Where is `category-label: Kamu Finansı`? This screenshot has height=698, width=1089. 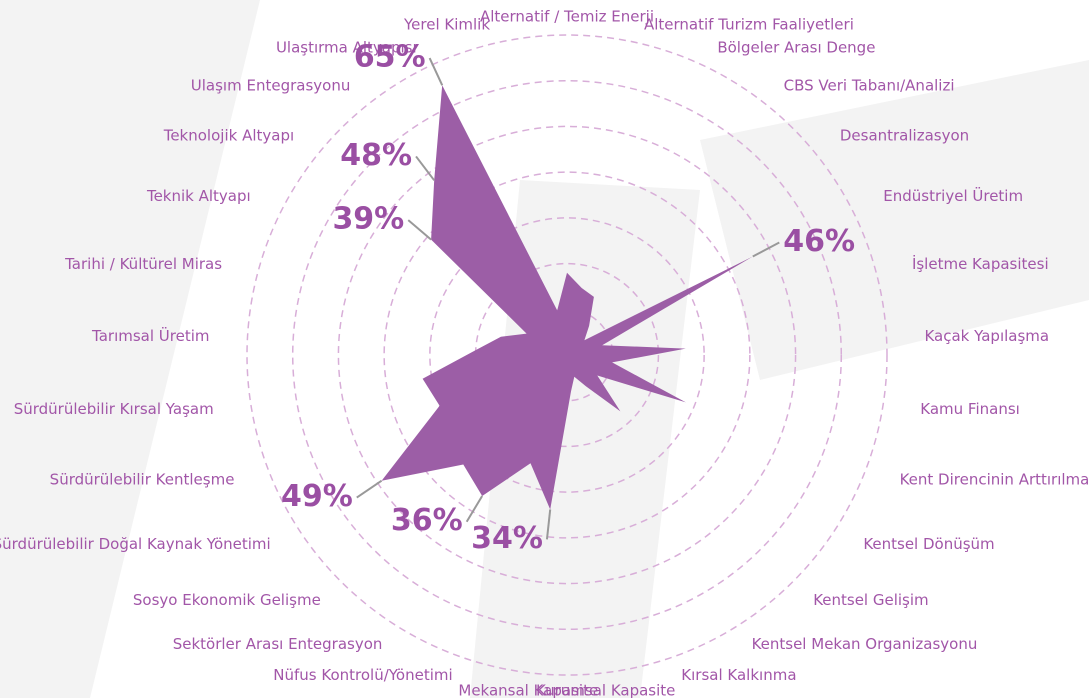 category-label: Kamu Finansı is located at coordinates (970, 409).